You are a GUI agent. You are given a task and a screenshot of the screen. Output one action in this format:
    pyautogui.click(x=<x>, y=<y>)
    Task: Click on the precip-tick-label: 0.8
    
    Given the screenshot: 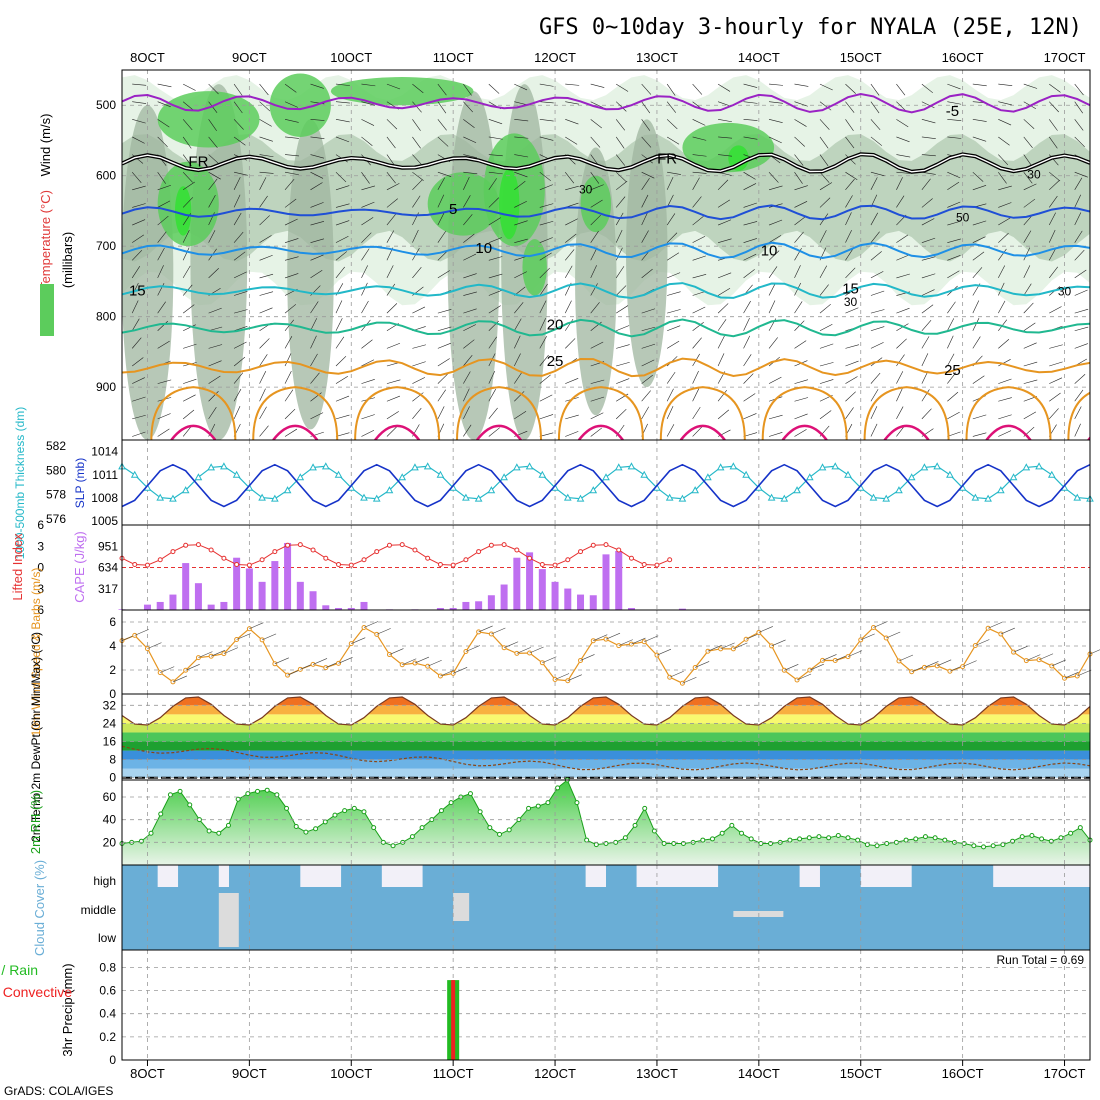 What is the action you would take?
    pyautogui.click(x=107, y=967)
    